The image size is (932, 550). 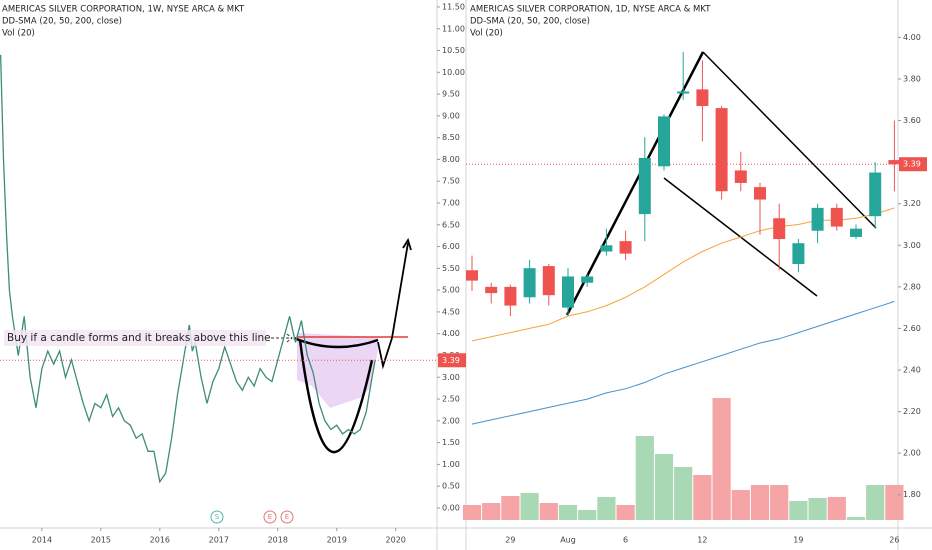 What do you see at coordinates (912, 370) in the screenshot?
I see `y-tick-label: 2.40` at bounding box center [912, 370].